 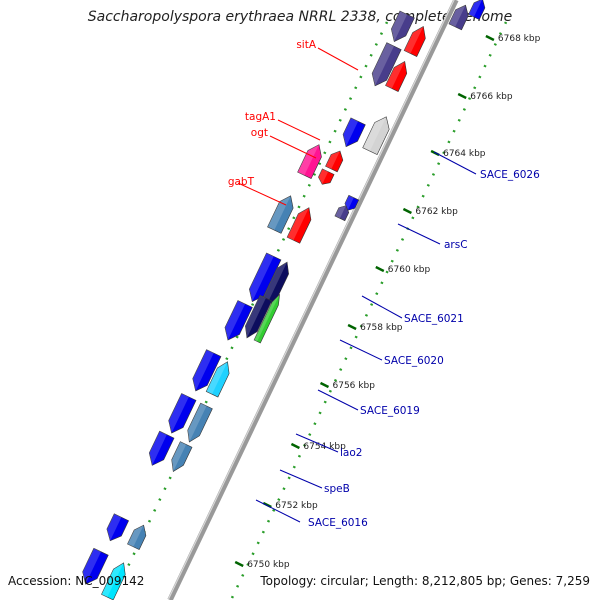 What do you see at coordinates (76, 581) in the screenshot?
I see `accession-label: Accession: NC_009142` at bounding box center [76, 581].